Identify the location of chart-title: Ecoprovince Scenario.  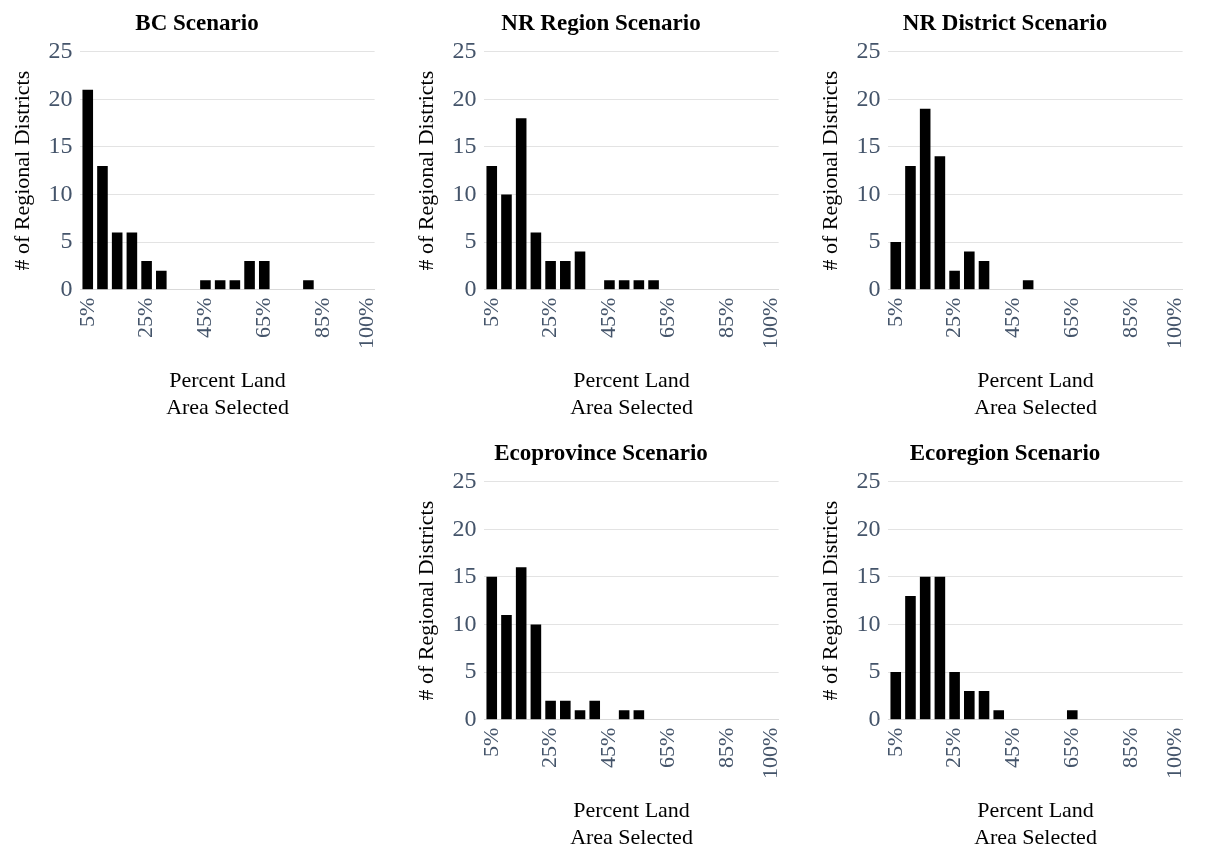
(601, 452).